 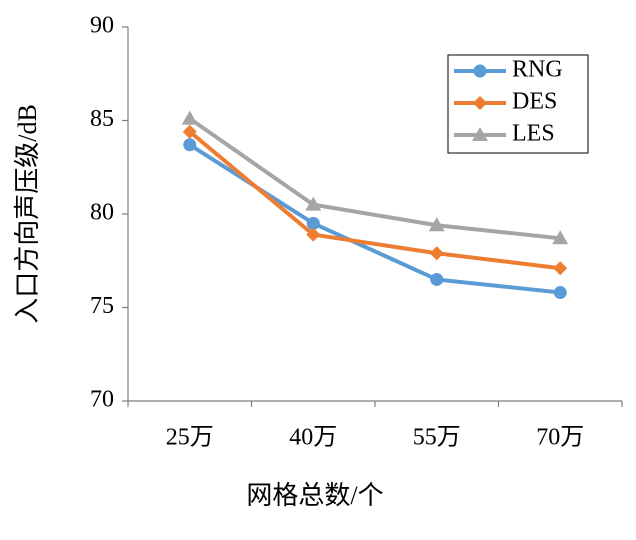 What do you see at coordinates (102, 400) in the screenshot?
I see `y-tick-label: 70` at bounding box center [102, 400].